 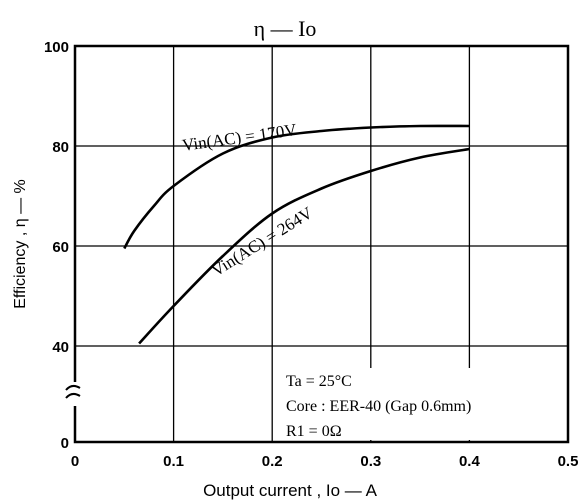 I want to click on series-line-170v, so click(x=296, y=187).